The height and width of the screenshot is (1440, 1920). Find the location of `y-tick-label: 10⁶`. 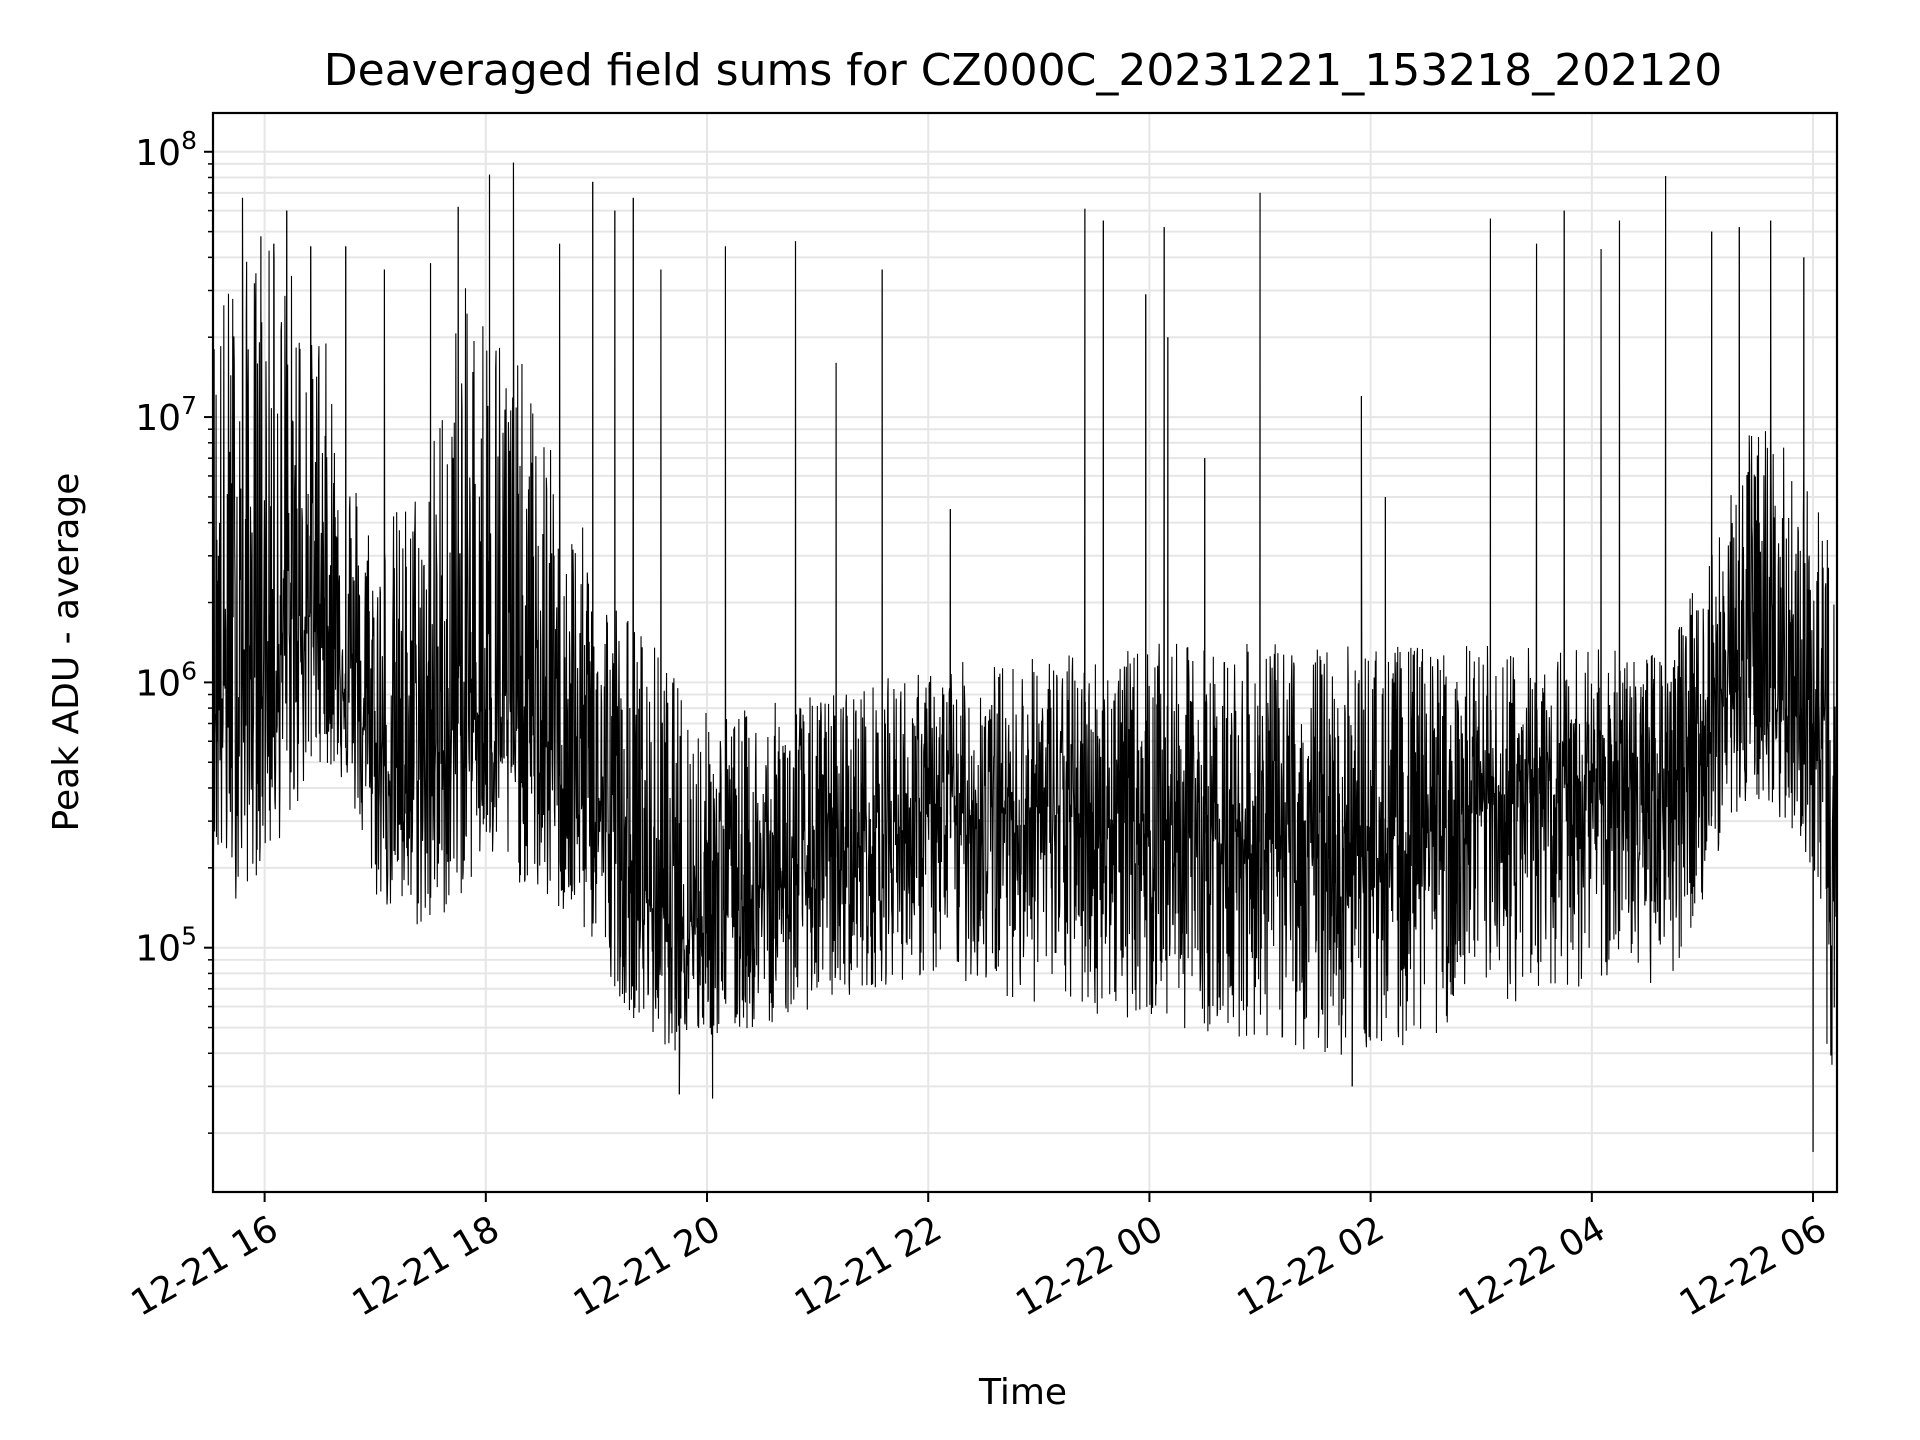

y-tick-label: 10⁶ is located at coordinates (166, 680).